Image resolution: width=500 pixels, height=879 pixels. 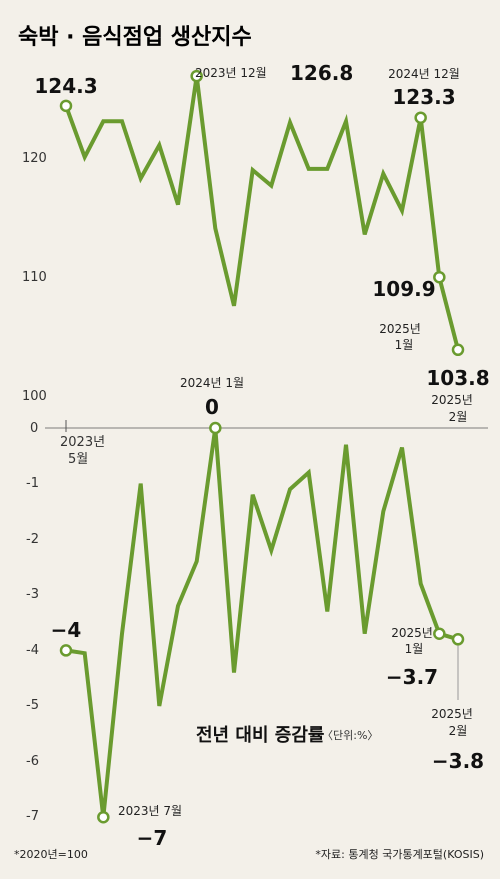 I want to click on growth-annotation-value-21: −3.8, so click(x=458, y=761).